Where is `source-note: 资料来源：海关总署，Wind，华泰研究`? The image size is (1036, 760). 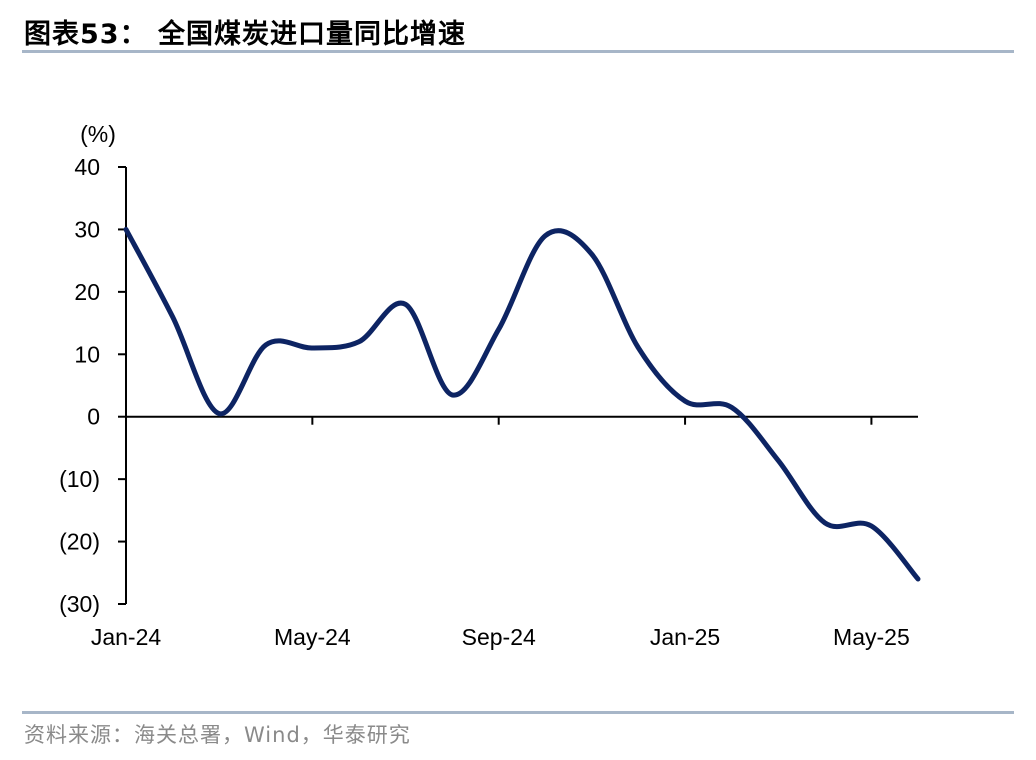 source-note: 资料来源：海关总署，Wind，华泰研究 is located at coordinates (217, 735).